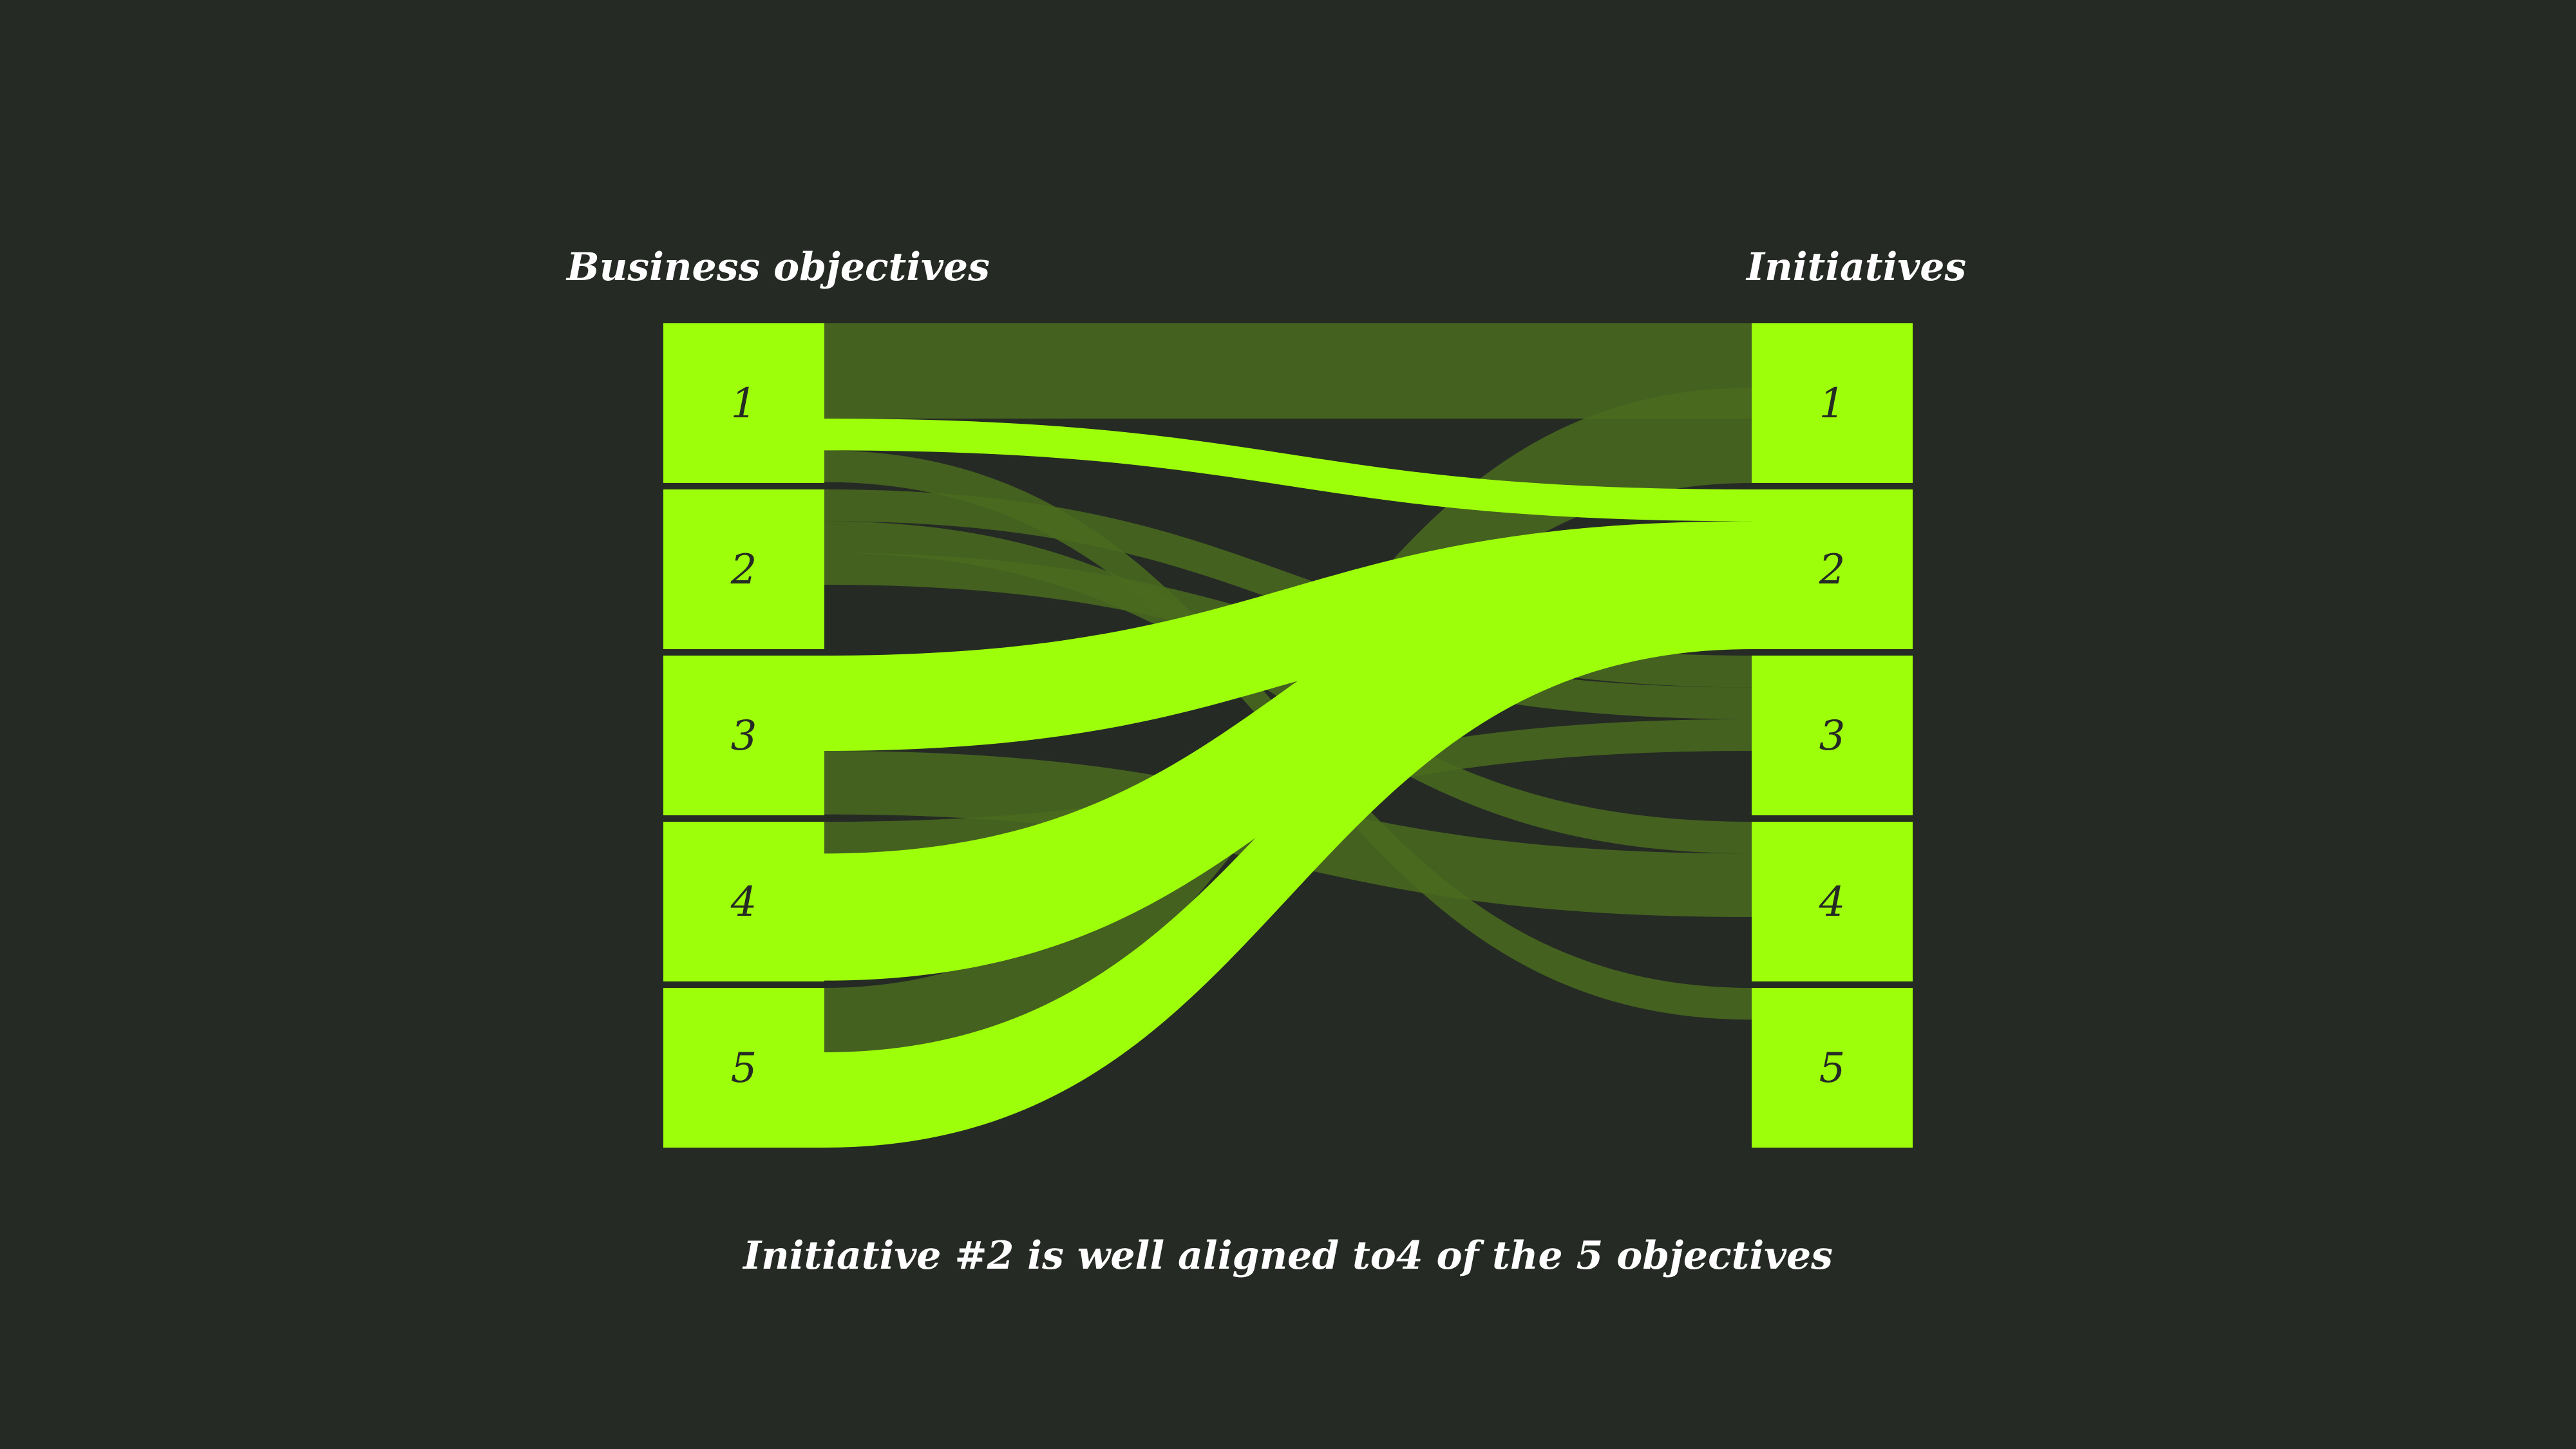 The height and width of the screenshot is (1449, 2576). What do you see at coordinates (1857, 267) in the screenshot?
I see `initiatives-heading: Initiatives` at bounding box center [1857, 267].